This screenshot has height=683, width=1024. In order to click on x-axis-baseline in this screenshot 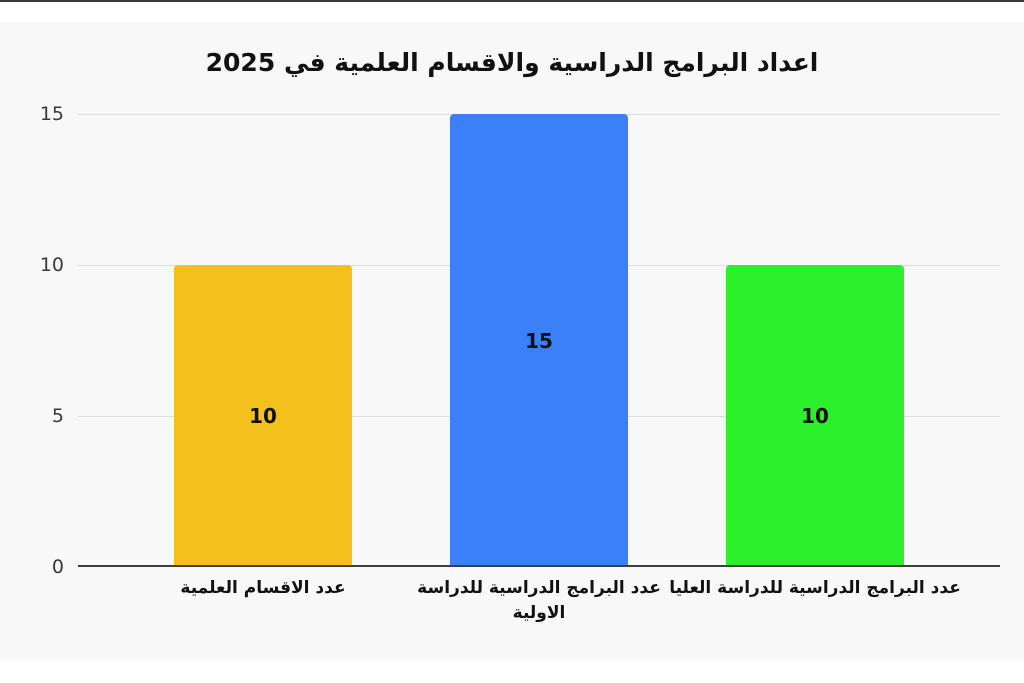, I will do `click(539, 566)`.